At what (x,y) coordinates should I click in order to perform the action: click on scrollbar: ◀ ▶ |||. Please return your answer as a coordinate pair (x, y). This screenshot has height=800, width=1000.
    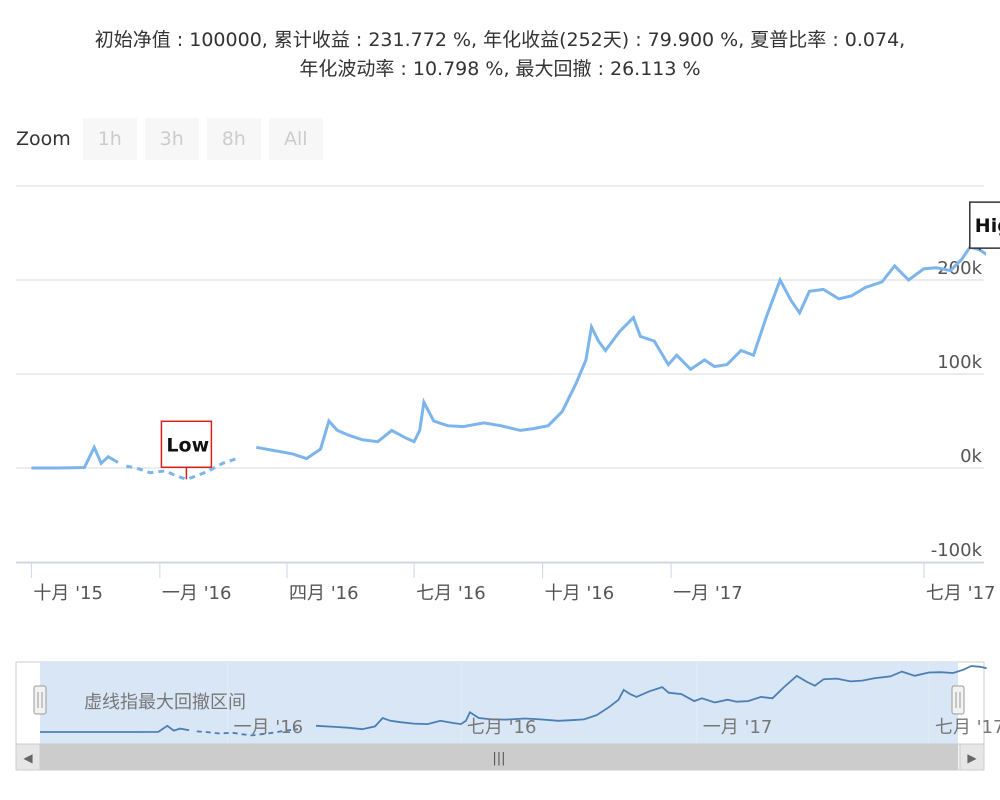
    Looking at the image, I should click on (500, 757).